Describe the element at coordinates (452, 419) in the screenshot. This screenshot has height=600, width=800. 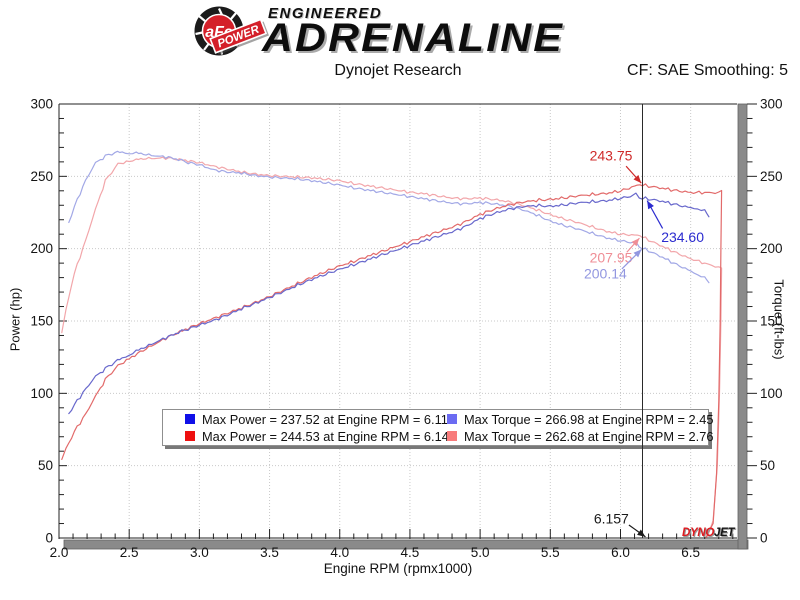
I see `legend-swatch-torque-blue` at that location.